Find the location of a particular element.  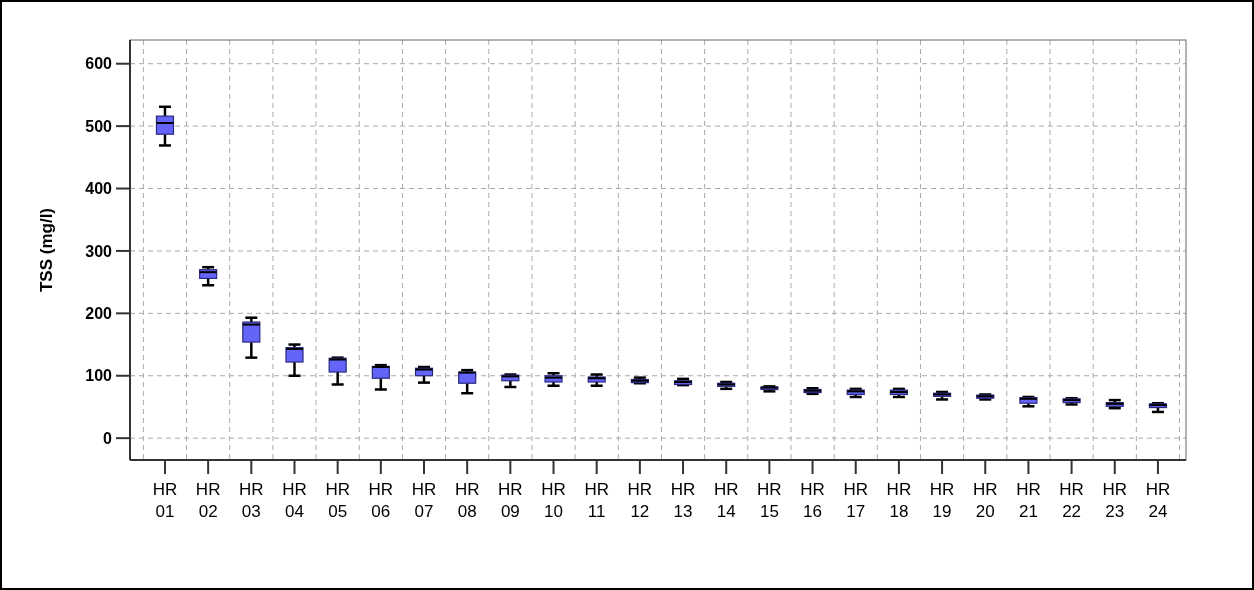

x-tick-label: HR 09 is located at coordinates (510, 500).